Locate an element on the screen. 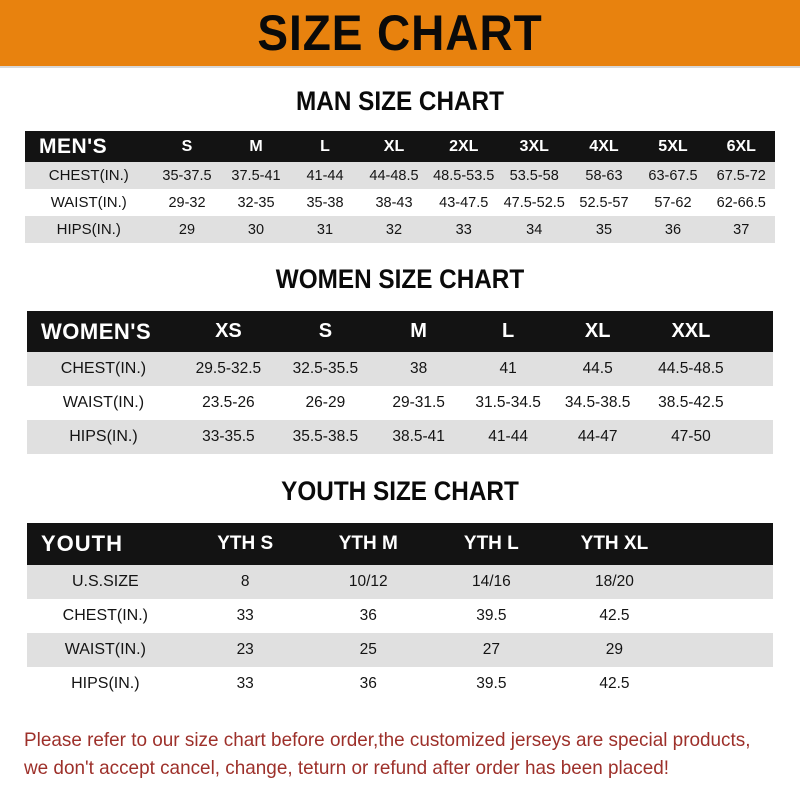 This screenshot has width=800, height=800. cell: 58-63 is located at coordinates (604, 175).